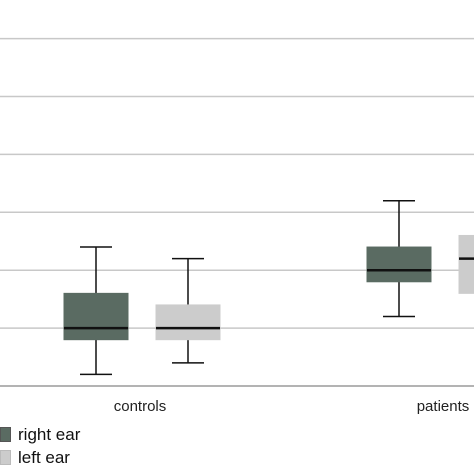 The width and height of the screenshot is (474, 474). What do you see at coordinates (5, 457) in the screenshot?
I see `legend-swatch-left-ear` at bounding box center [5, 457].